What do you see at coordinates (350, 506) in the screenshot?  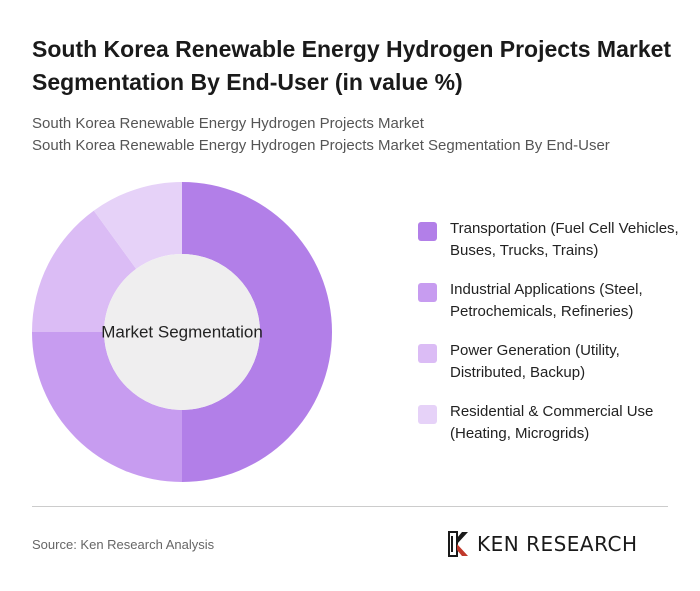 I see `footer-divider` at bounding box center [350, 506].